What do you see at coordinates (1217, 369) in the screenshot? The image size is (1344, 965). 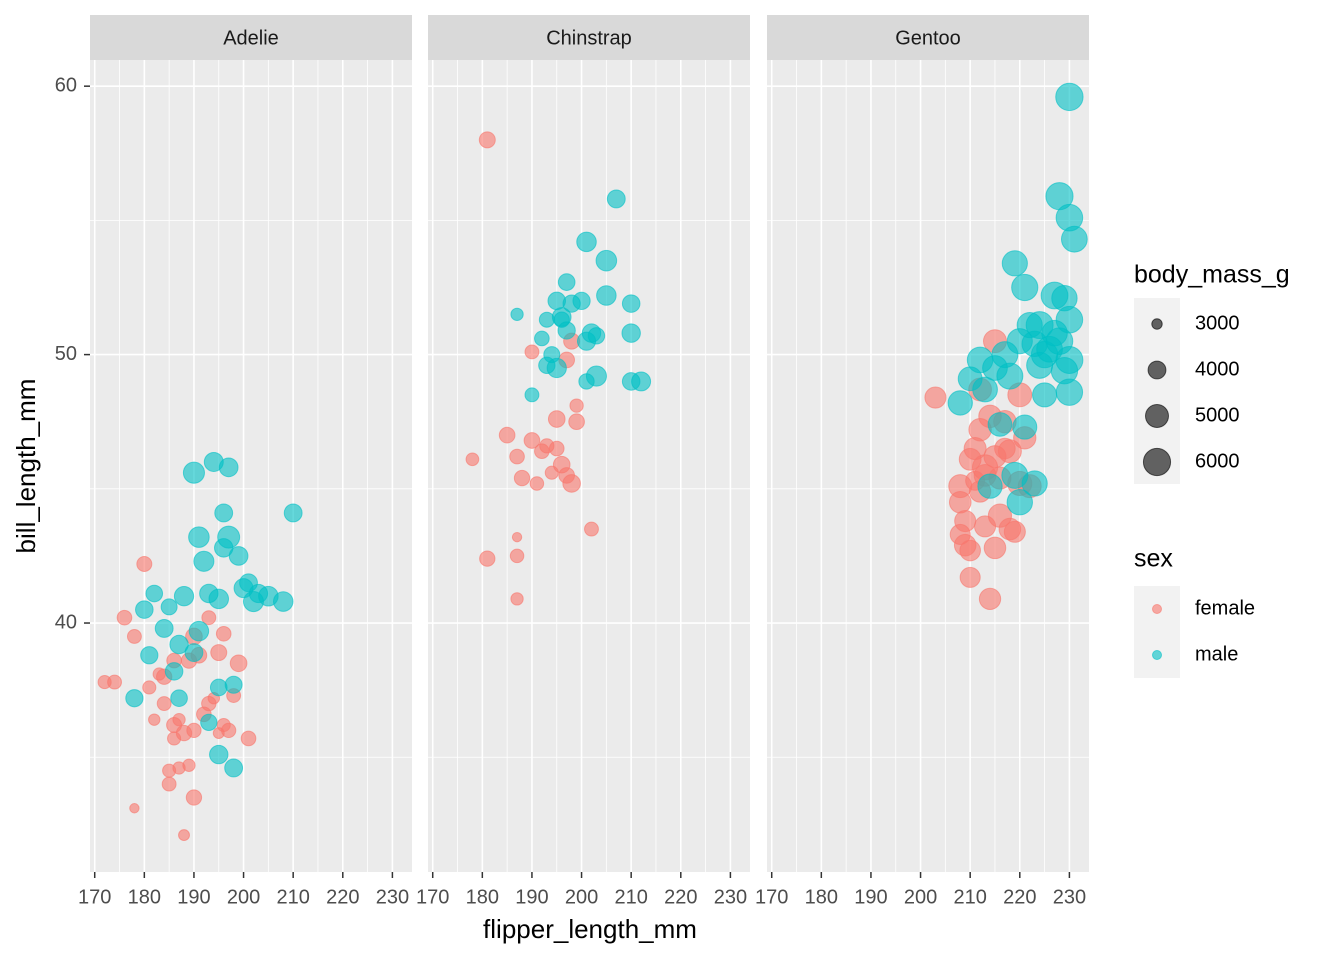 I see `size-legend-label: 4000` at bounding box center [1217, 369].